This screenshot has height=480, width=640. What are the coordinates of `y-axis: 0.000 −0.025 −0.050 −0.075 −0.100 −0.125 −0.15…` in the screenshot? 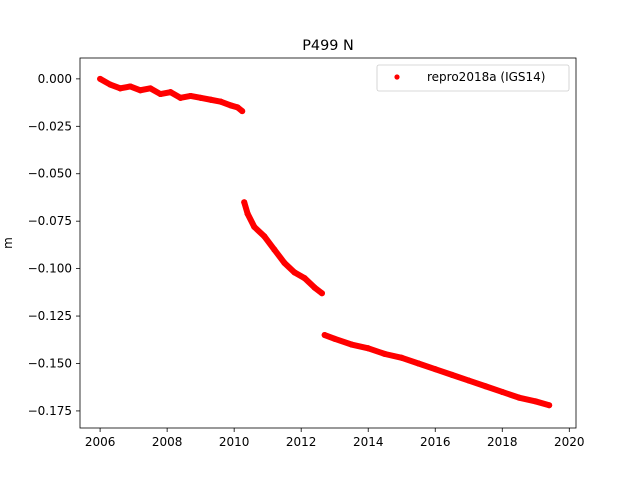 It's located at (54, 245).